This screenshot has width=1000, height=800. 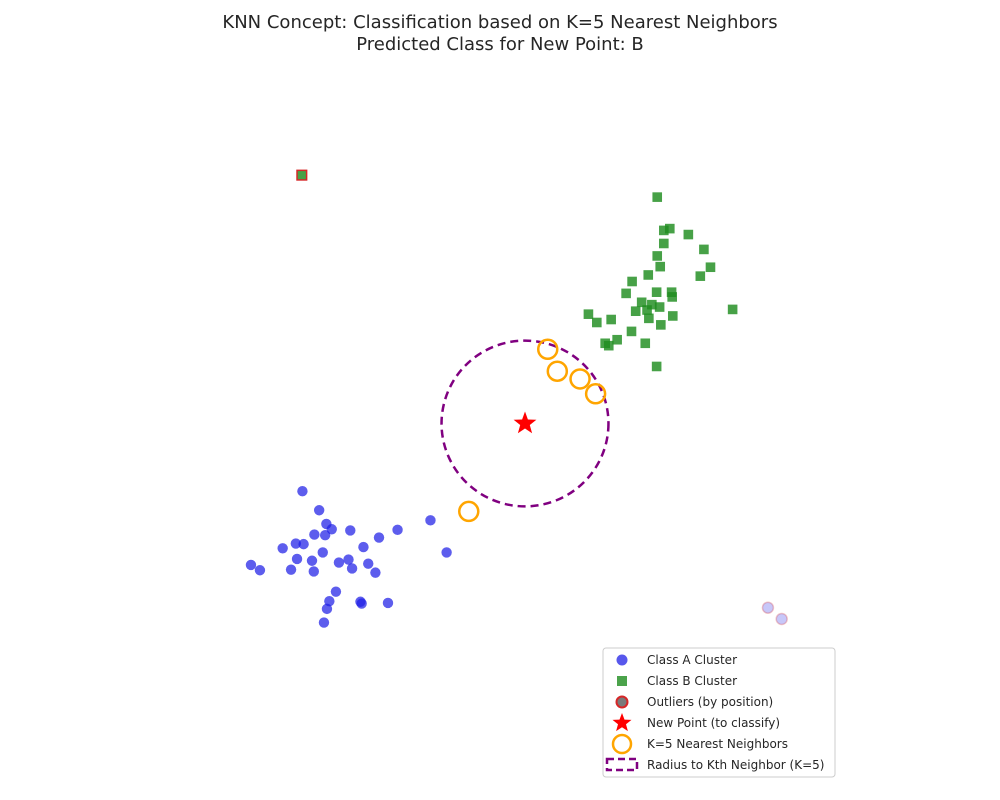 I want to click on new-point-star, so click(x=525, y=422).